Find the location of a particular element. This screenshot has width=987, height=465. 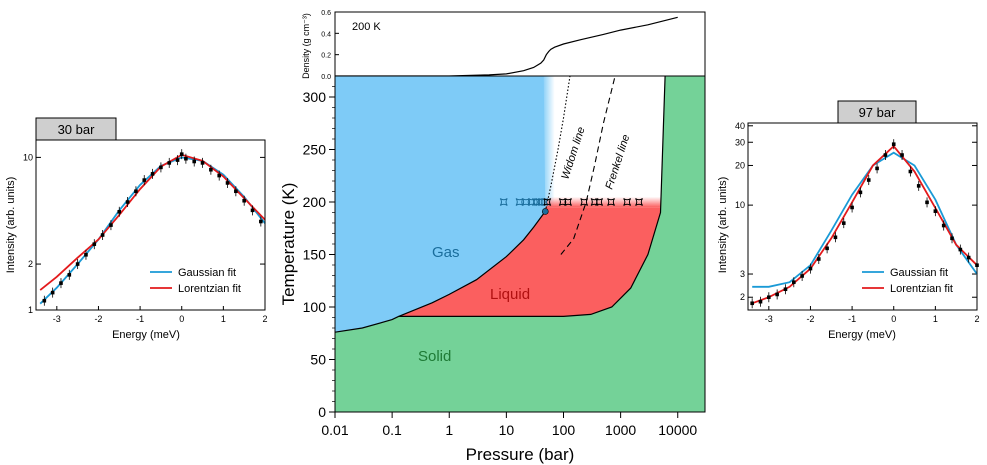

right-inset-marks: -3 -2 -1 0 1 2 2 3 10 20 30 40 is located at coordinates (857, 222).